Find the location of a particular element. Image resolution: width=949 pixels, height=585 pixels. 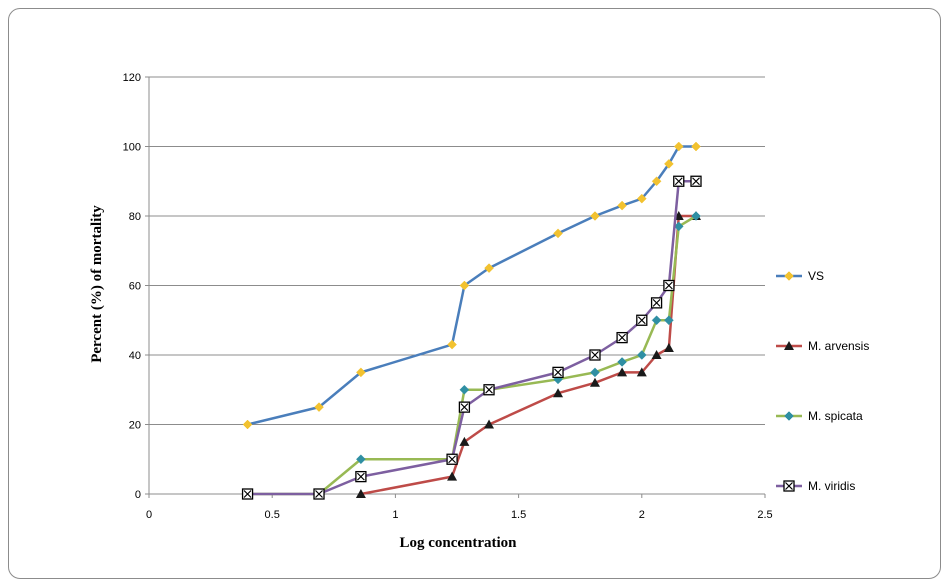

legend-label-m-arvensis: M. arvensis is located at coordinates (838, 346).